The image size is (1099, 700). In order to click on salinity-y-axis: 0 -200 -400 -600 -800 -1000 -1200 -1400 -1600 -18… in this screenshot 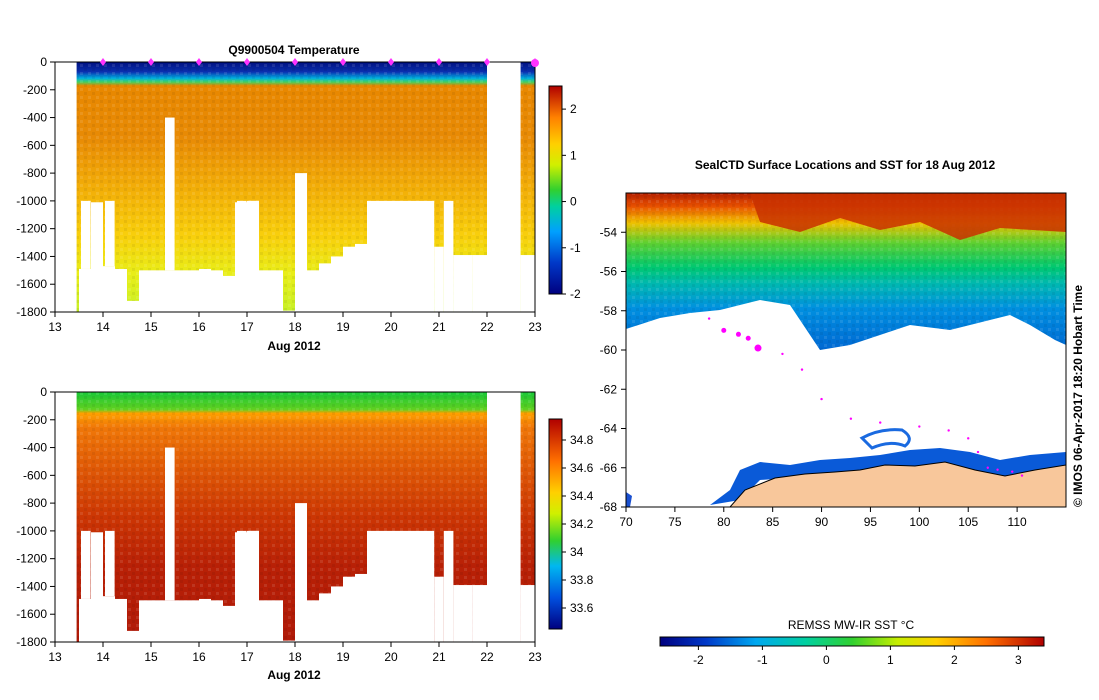, I will do `click(35, 517)`.